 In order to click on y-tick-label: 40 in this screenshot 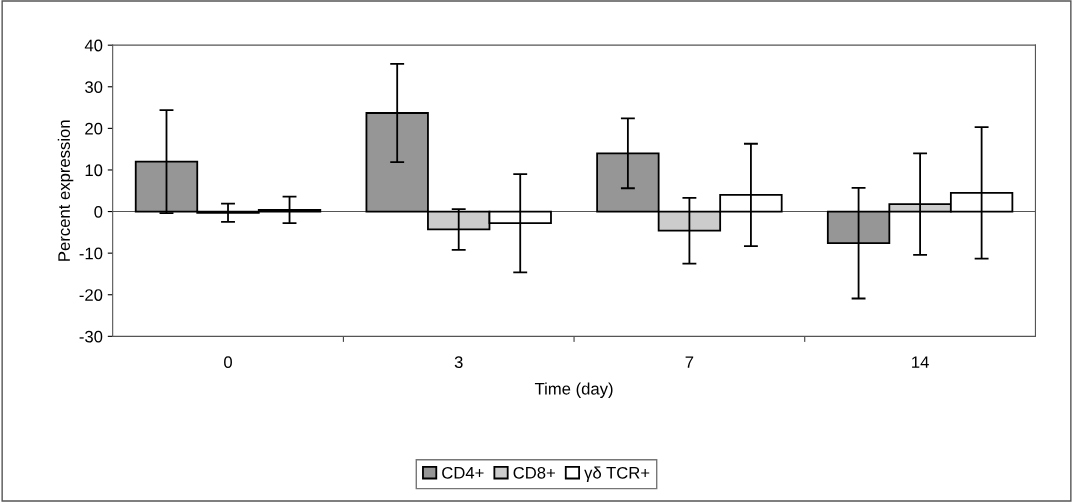, I will do `click(93, 45)`.